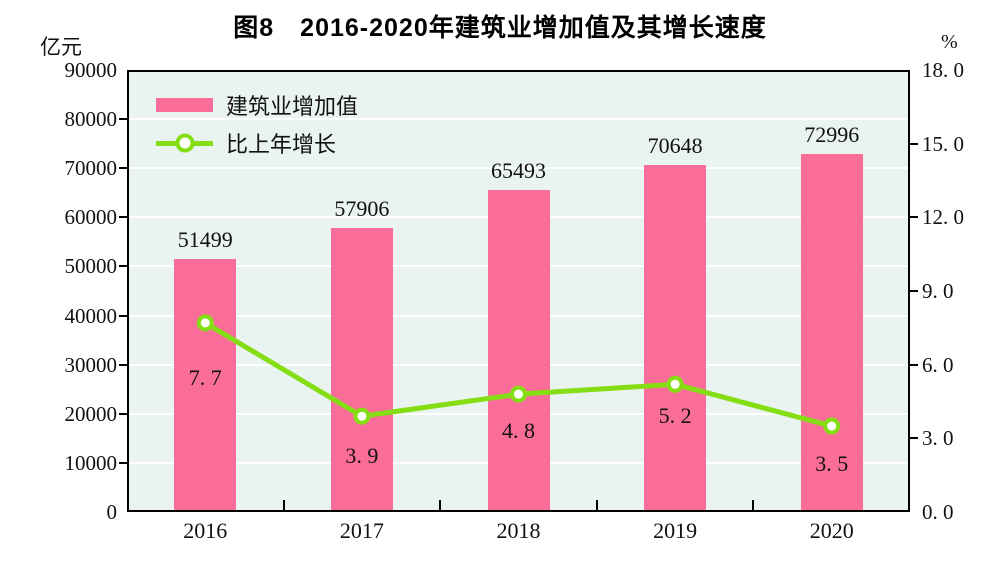 Image resolution: width=1000 pixels, height=572 pixels. I want to click on bar-value-label-2018: 65493, so click(518, 171).